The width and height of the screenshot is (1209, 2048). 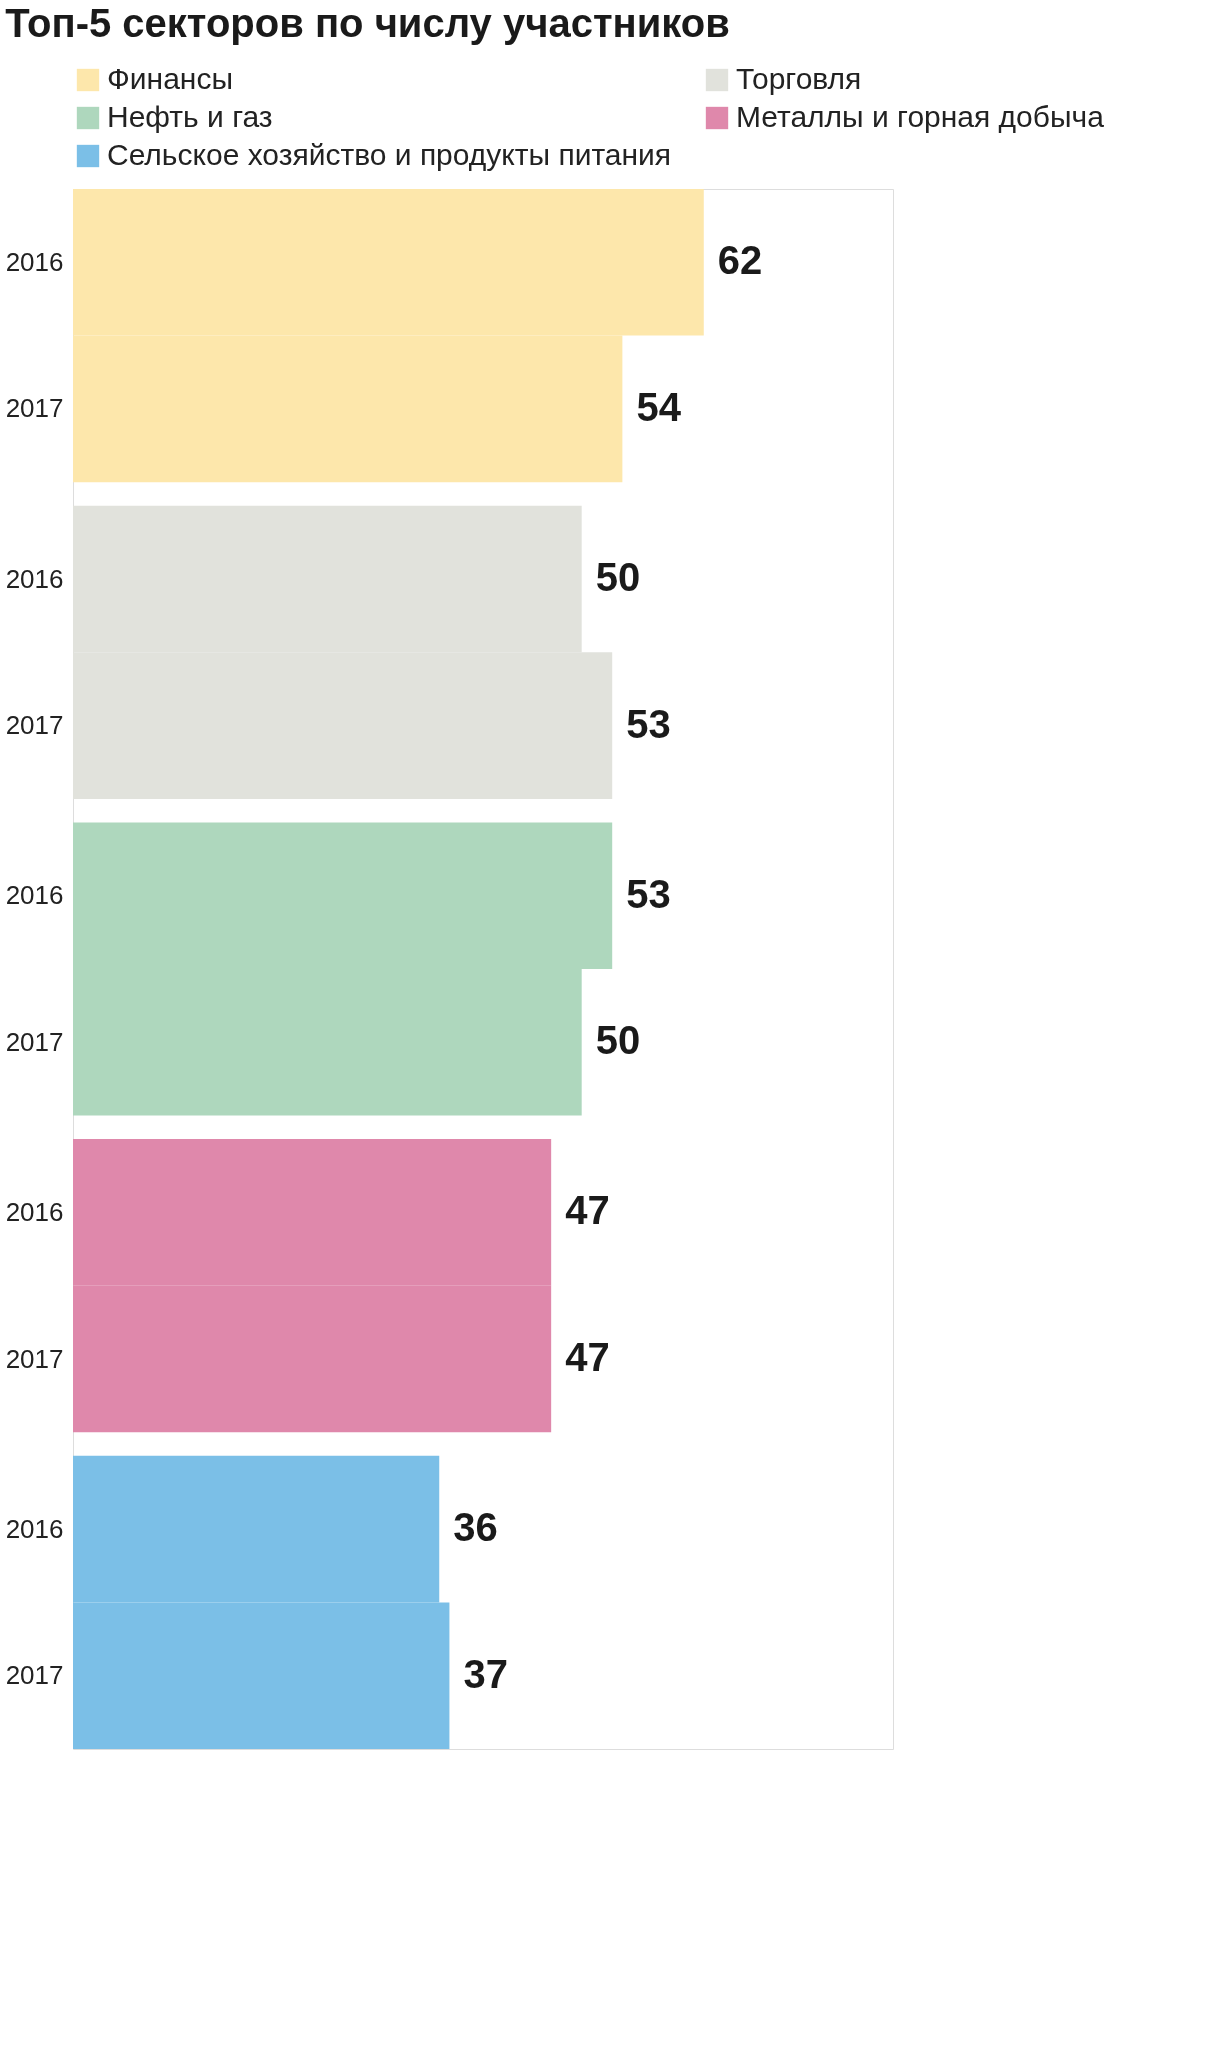 What do you see at coordinates (920, 116) in the screenshot?
I see `legend-label: Металлы и горная добыча` at bounding box center [920, 116].